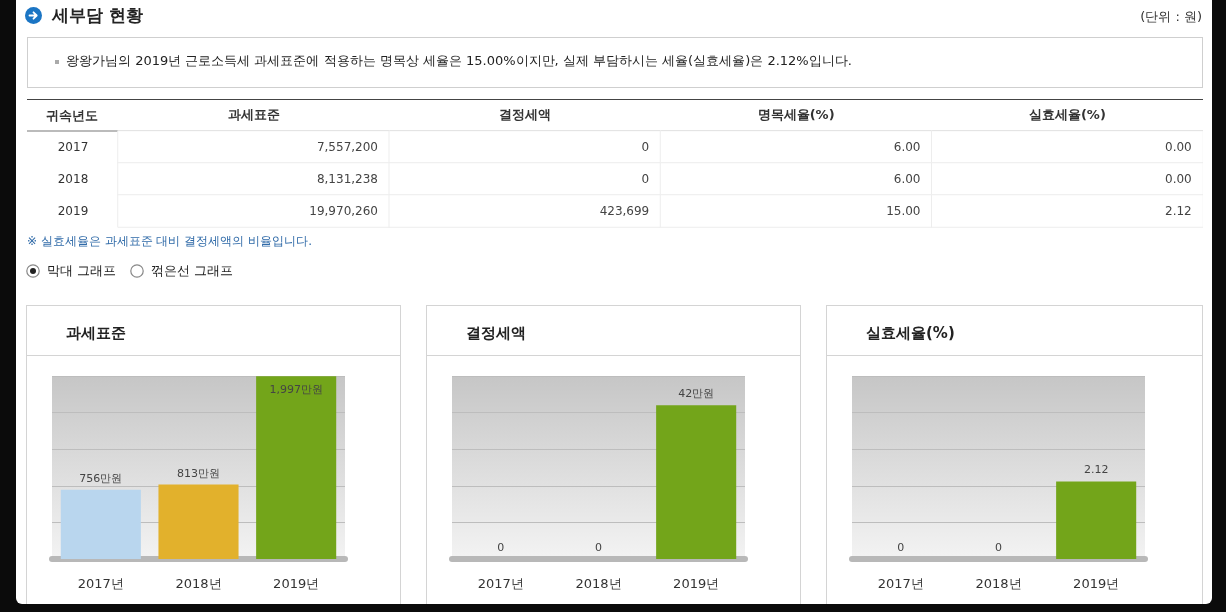 Image resolution: width=1226 pixels, height=612 pixels. Describe the element at coordinates (72, 115) in the screenshot. I see `y-axis-title: 귀속년도` at that location.